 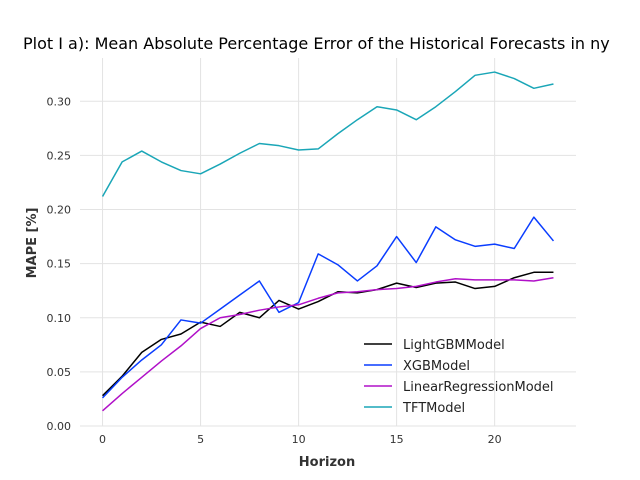 I want to click on legend-label: LightGBMModel, so click(x=454, y=345).